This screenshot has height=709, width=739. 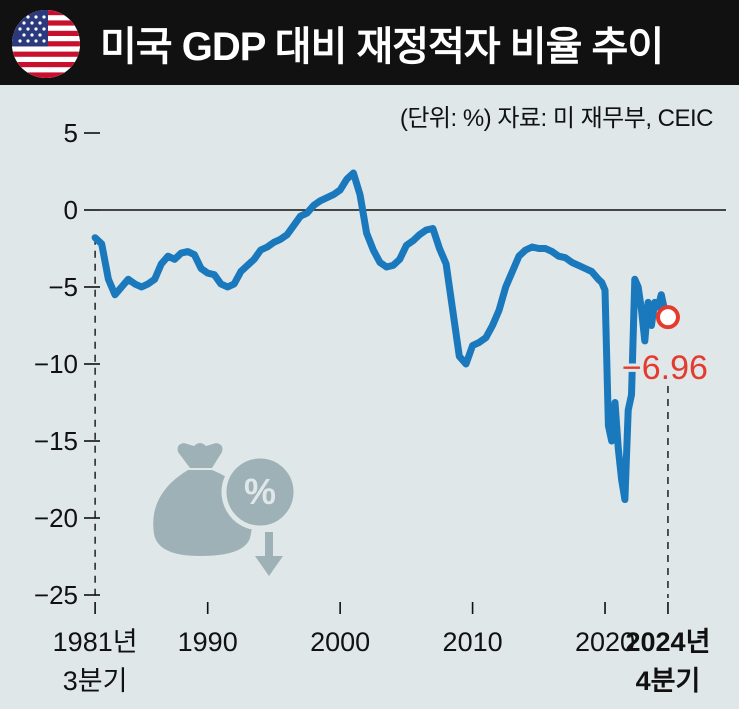 I want to click on y-tick-label: 0, so click(x=71, y=210).